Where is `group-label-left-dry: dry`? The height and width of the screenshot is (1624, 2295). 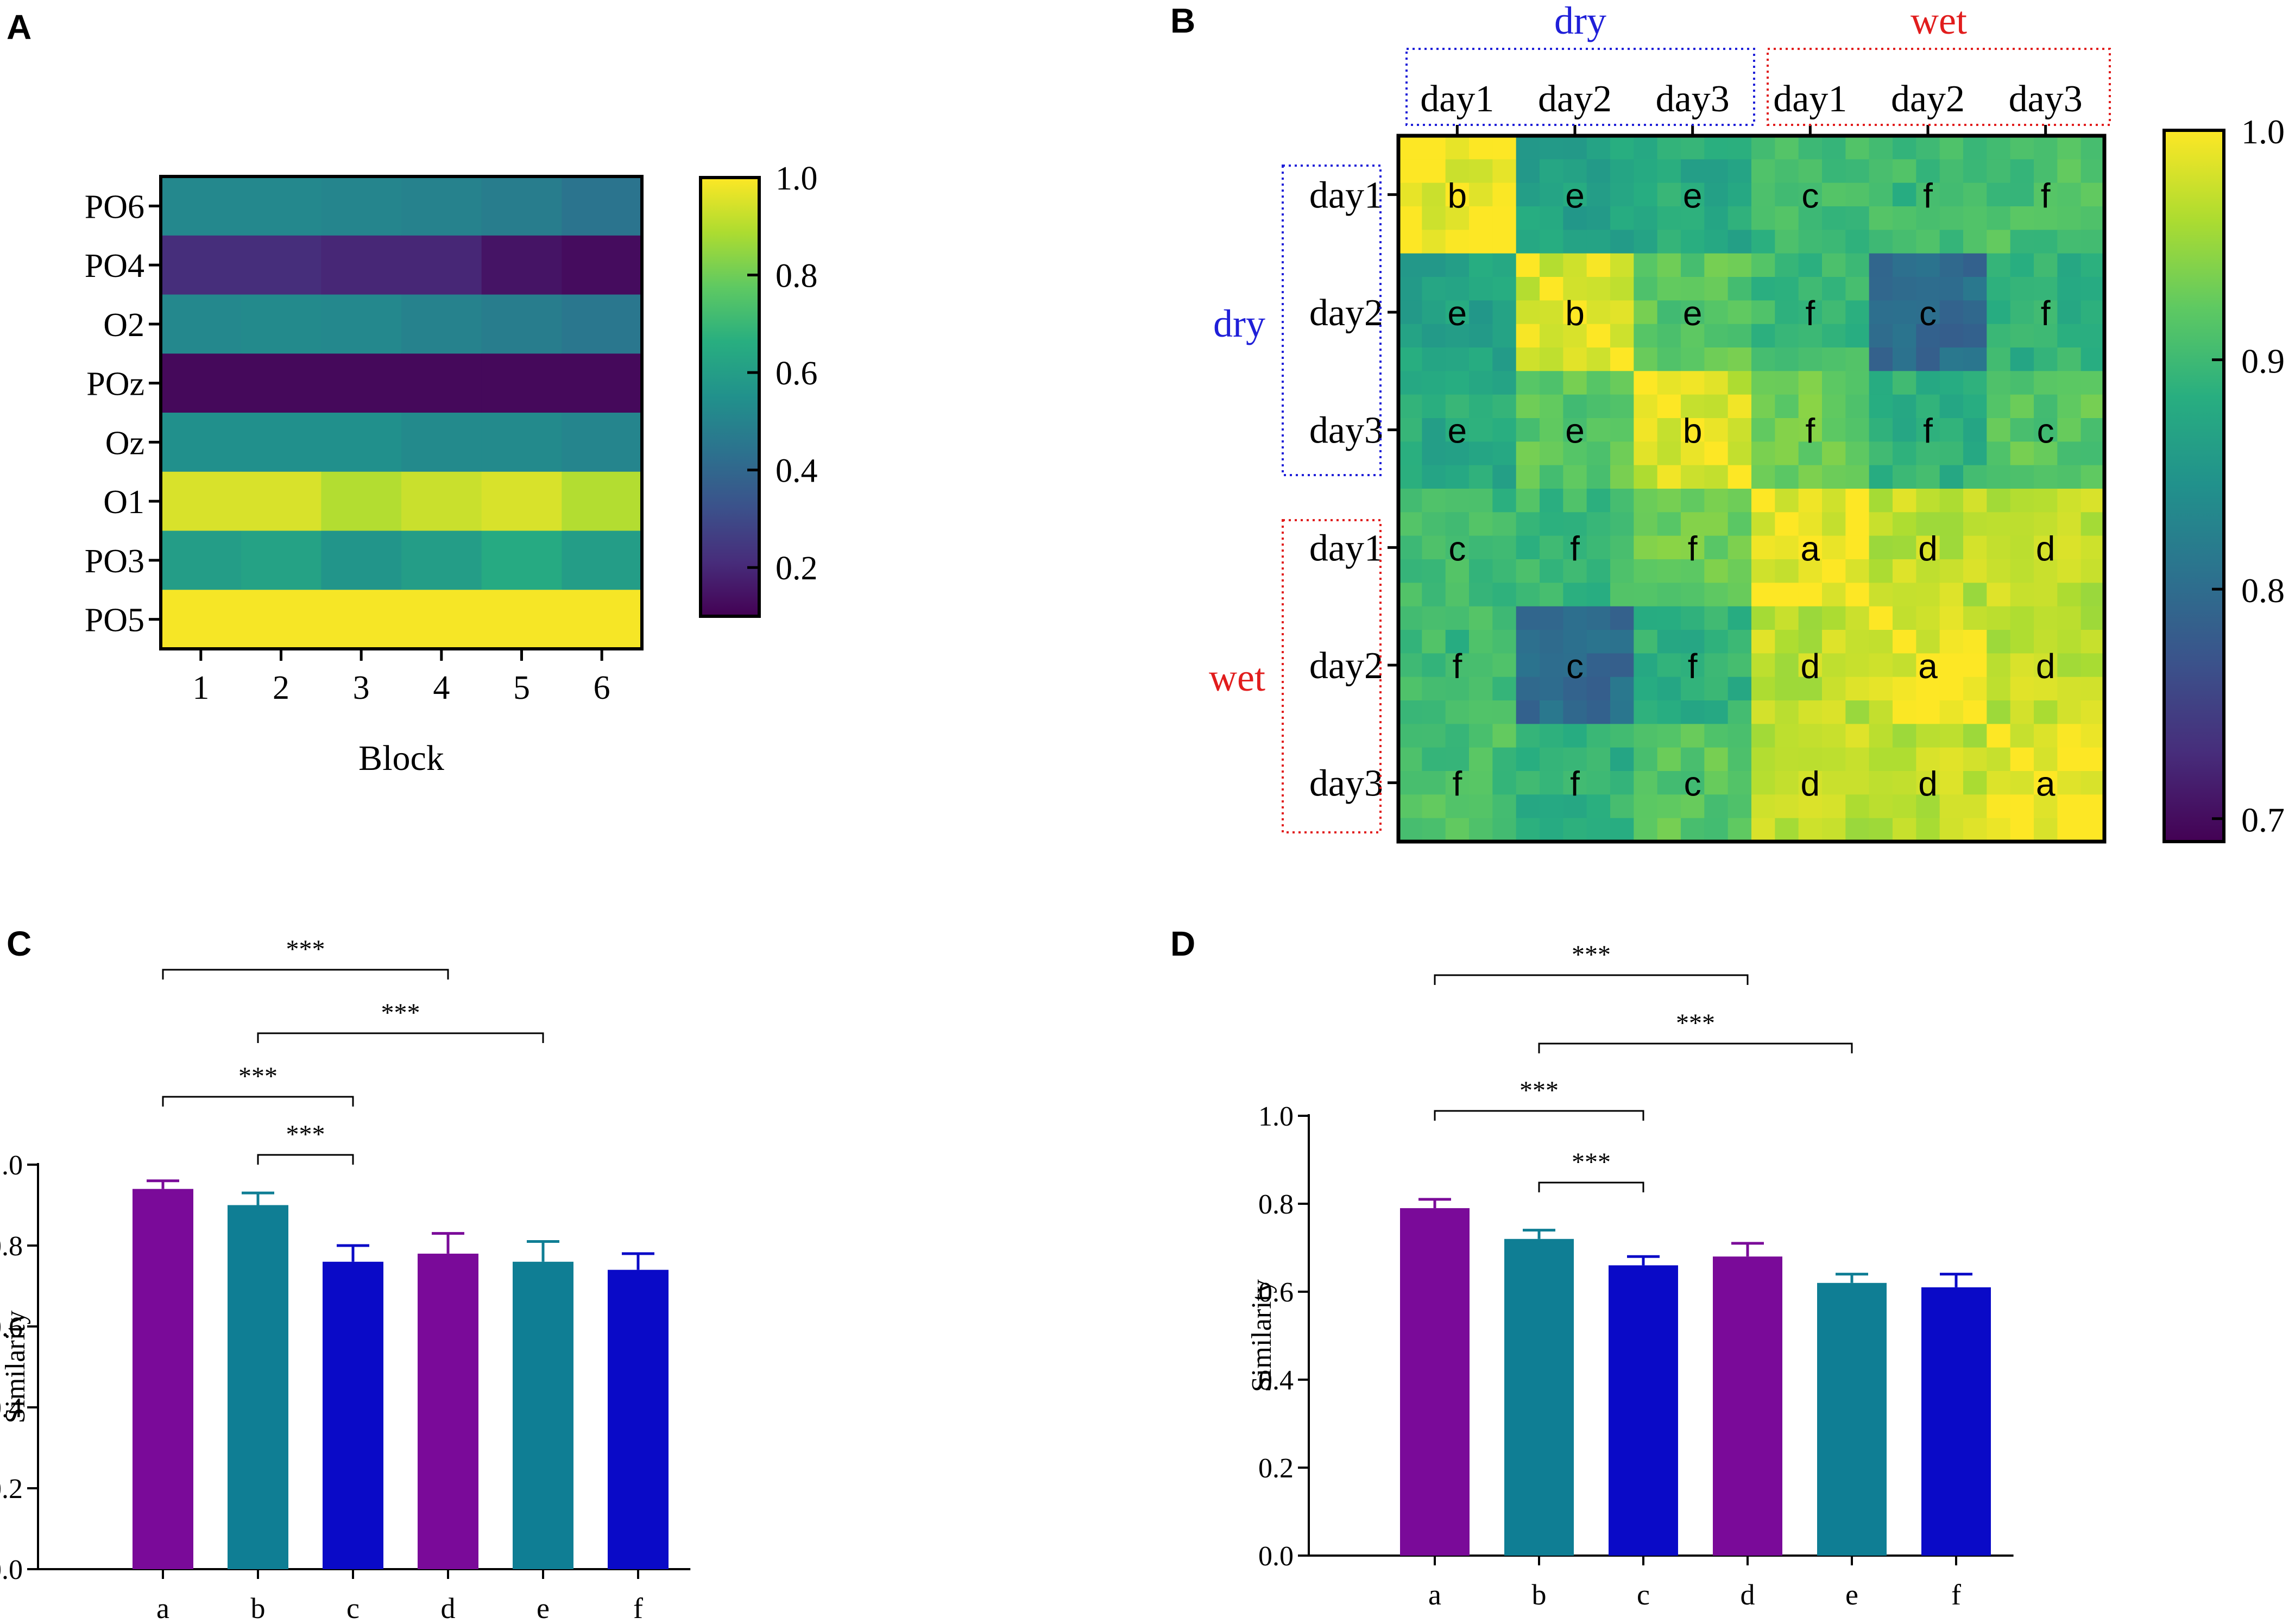
group-label-left-dry: dry is located at coordinates (1239, 323).